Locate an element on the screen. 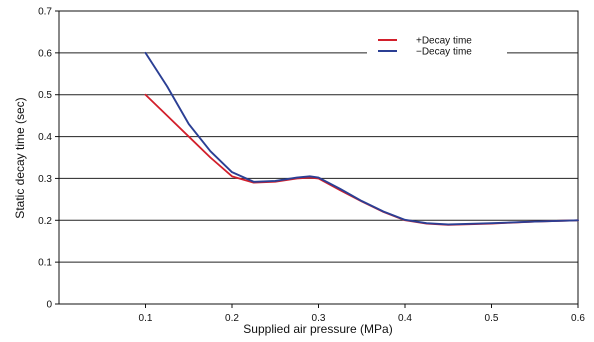 This screenshot has height=342, width=594. x-tick-label: 0.3 is located at coordinates (319, 318).